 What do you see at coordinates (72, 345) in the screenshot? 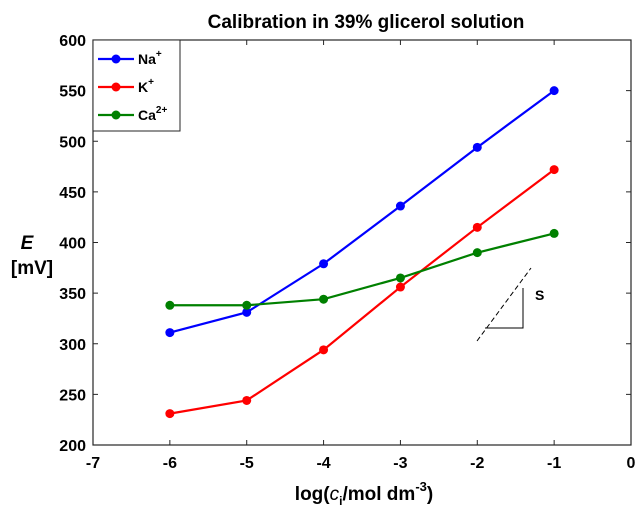
I see `y-tick-label: 300` at bounding box center [72, 345].